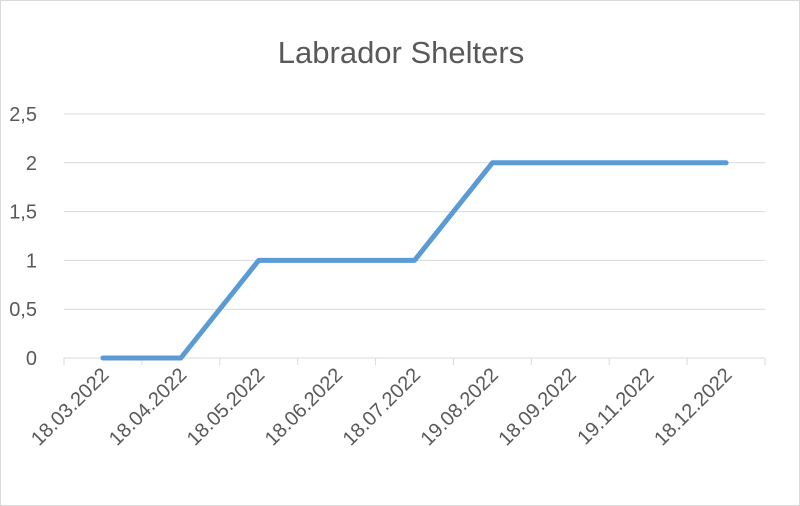 The height and width of the screenshot is (506, 800). I want to click on y-tick-label: 1, so click(31, 261).